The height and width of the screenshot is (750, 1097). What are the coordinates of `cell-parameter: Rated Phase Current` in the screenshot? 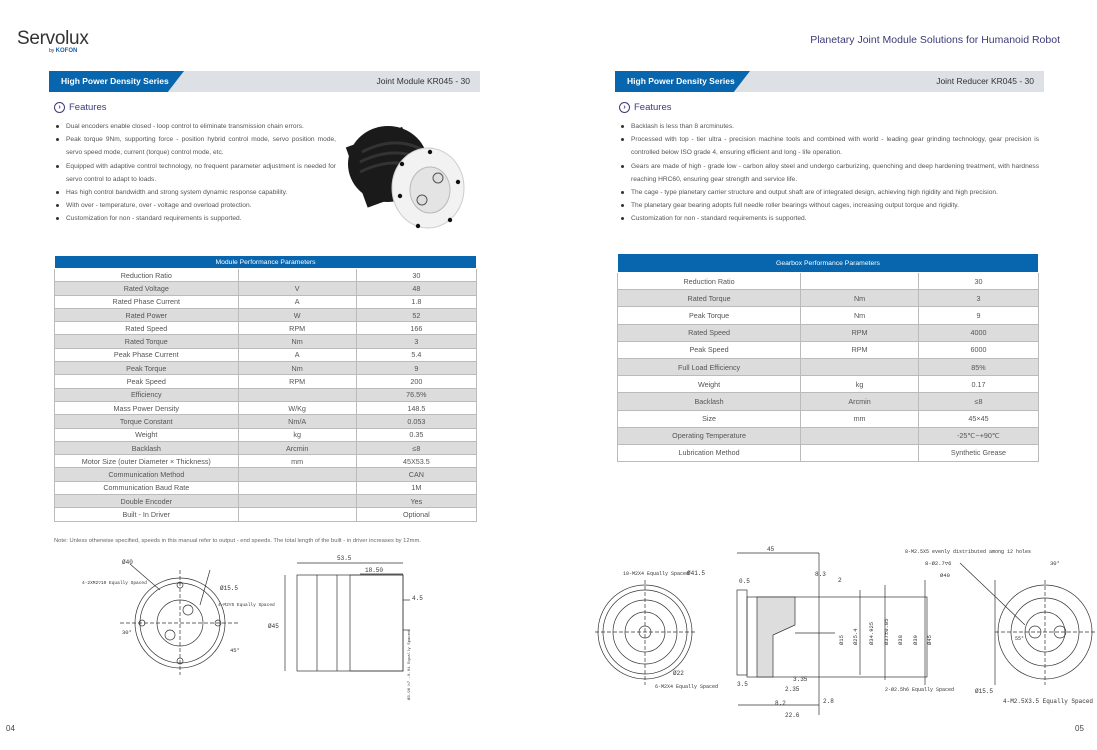 It's located at (146, 301).